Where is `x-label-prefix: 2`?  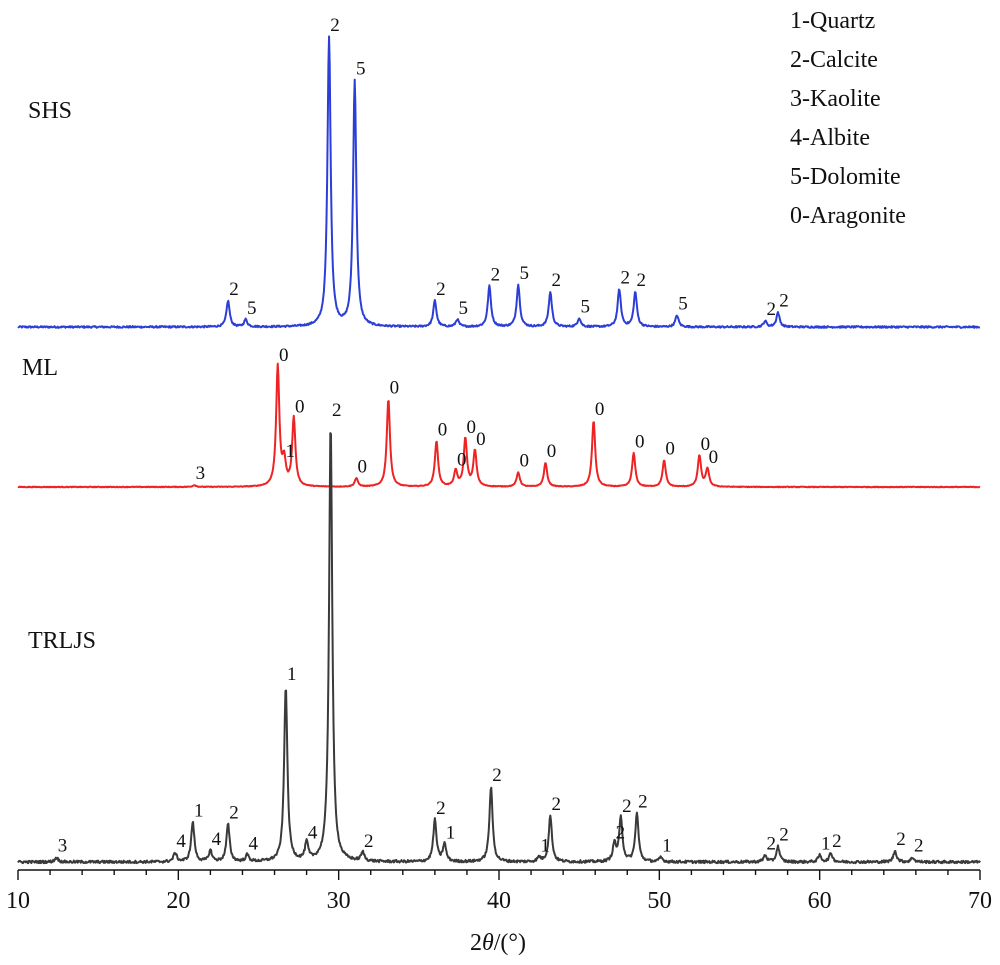 x-label-prefix: 2 is located at coordinates (476, 943).